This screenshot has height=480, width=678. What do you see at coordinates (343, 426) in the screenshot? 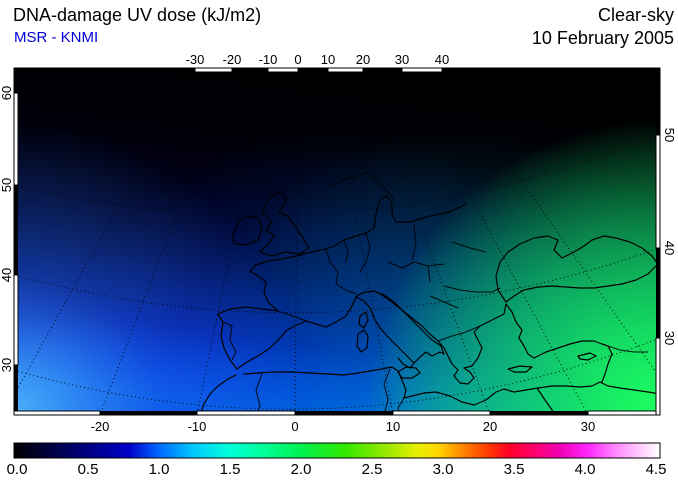
I see `bottom-axis-labels: -20 -10 0 10 20 30` at bounding box center [343, 426].